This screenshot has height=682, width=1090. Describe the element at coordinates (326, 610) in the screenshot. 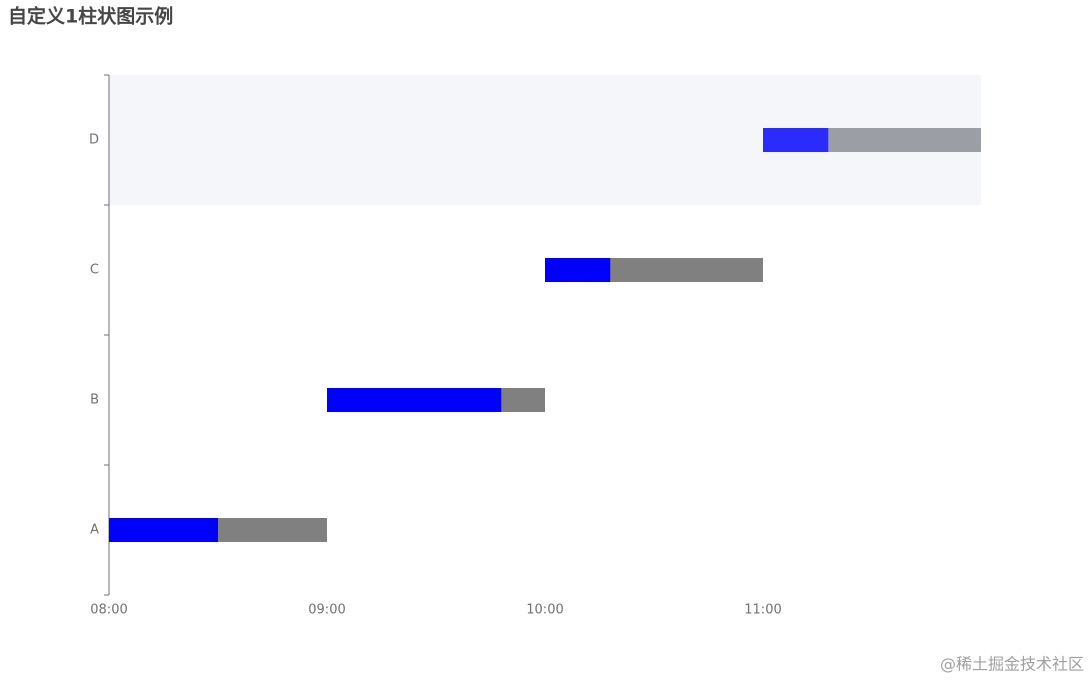

I see `x-tick-label: 09:00` at that location.